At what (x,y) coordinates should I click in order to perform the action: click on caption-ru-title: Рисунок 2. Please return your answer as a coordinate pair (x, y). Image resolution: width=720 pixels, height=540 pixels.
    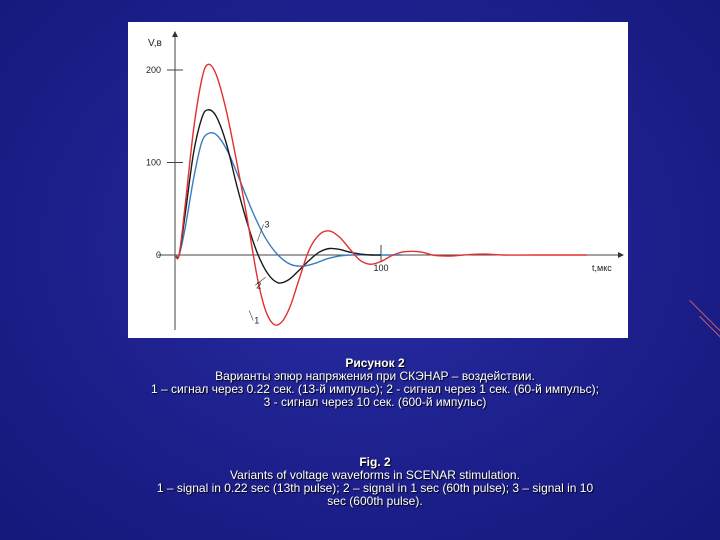
    Looking at the image, I should click on (375, 363).